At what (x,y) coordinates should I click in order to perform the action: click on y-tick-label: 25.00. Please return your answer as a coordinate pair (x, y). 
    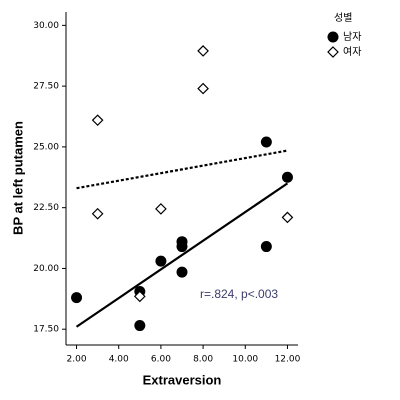
    Looking at the image, I should click on (46, 147).